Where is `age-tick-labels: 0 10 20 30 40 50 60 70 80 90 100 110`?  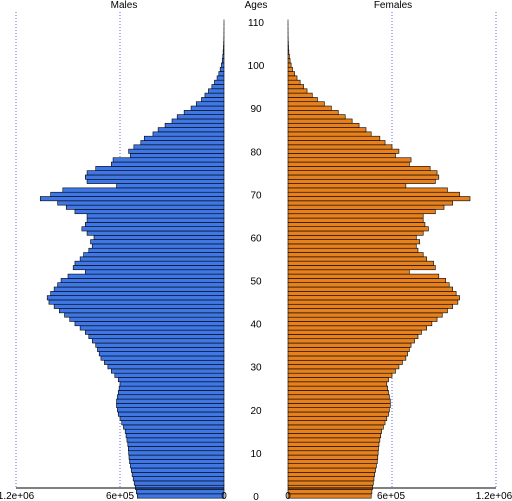 age-tick-labels: 0 10 20 30 40 50 60 70 80 90 100 110 is located at coordinates (256, 259).